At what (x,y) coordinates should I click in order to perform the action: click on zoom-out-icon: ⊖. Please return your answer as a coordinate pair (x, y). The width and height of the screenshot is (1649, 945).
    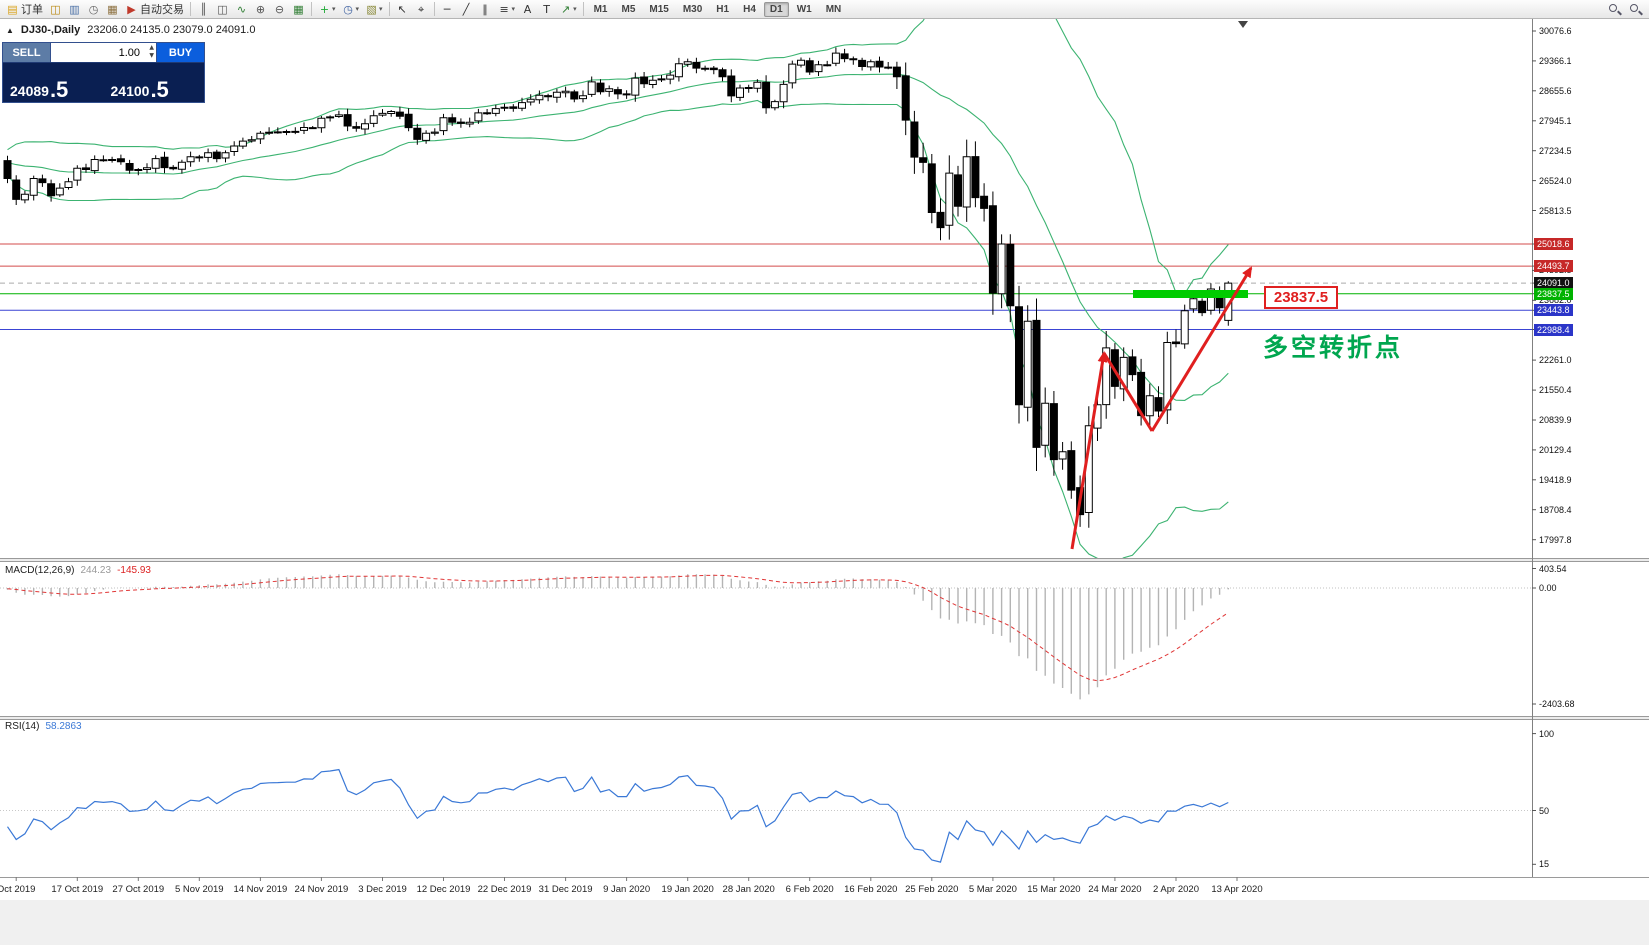
    Looking at the image, I should click on (279, 9).